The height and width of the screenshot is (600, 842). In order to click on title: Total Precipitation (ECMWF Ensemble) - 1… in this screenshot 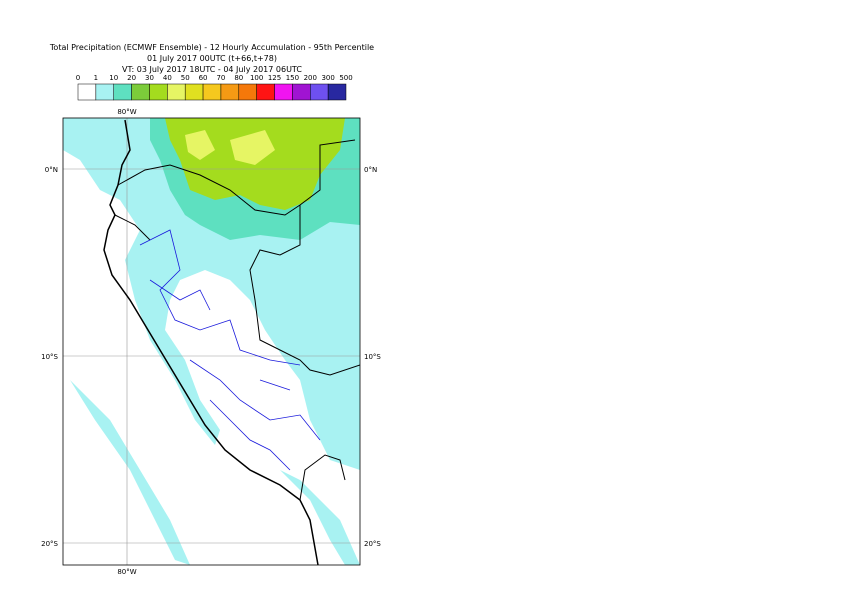, I will do `click(211, 47)`.